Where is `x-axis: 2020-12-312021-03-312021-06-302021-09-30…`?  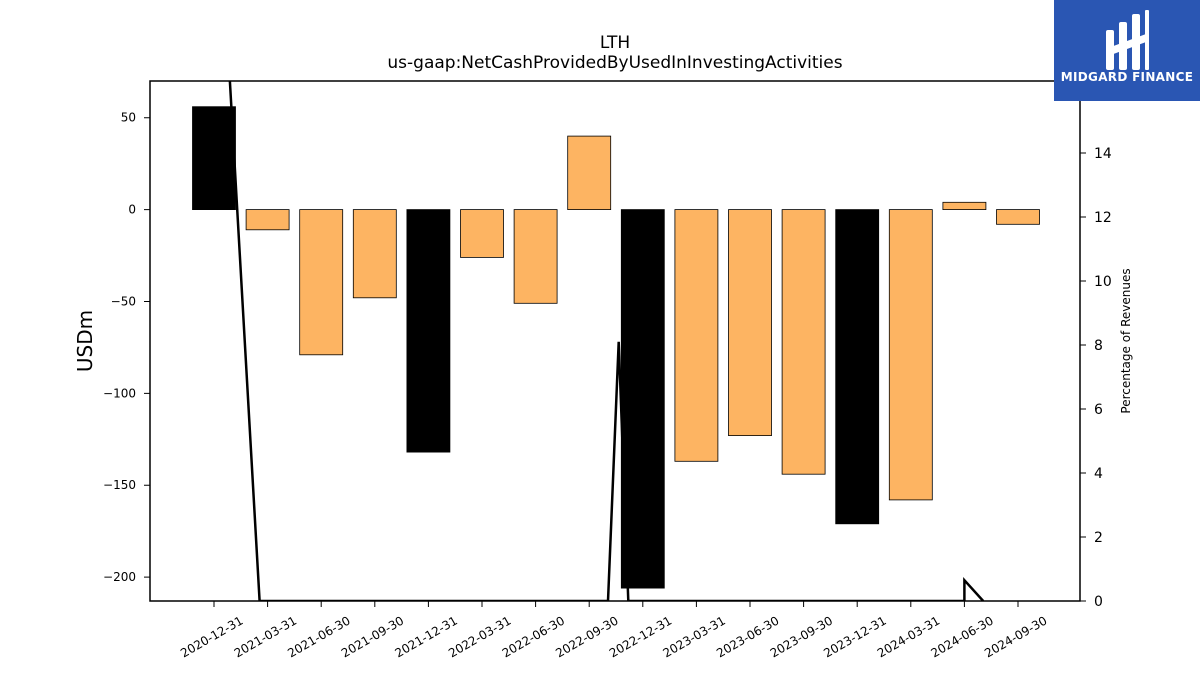 x-axis: 2020-12-312021-03-312021-06-302021-09-30… is located at coordinates (614, 630).